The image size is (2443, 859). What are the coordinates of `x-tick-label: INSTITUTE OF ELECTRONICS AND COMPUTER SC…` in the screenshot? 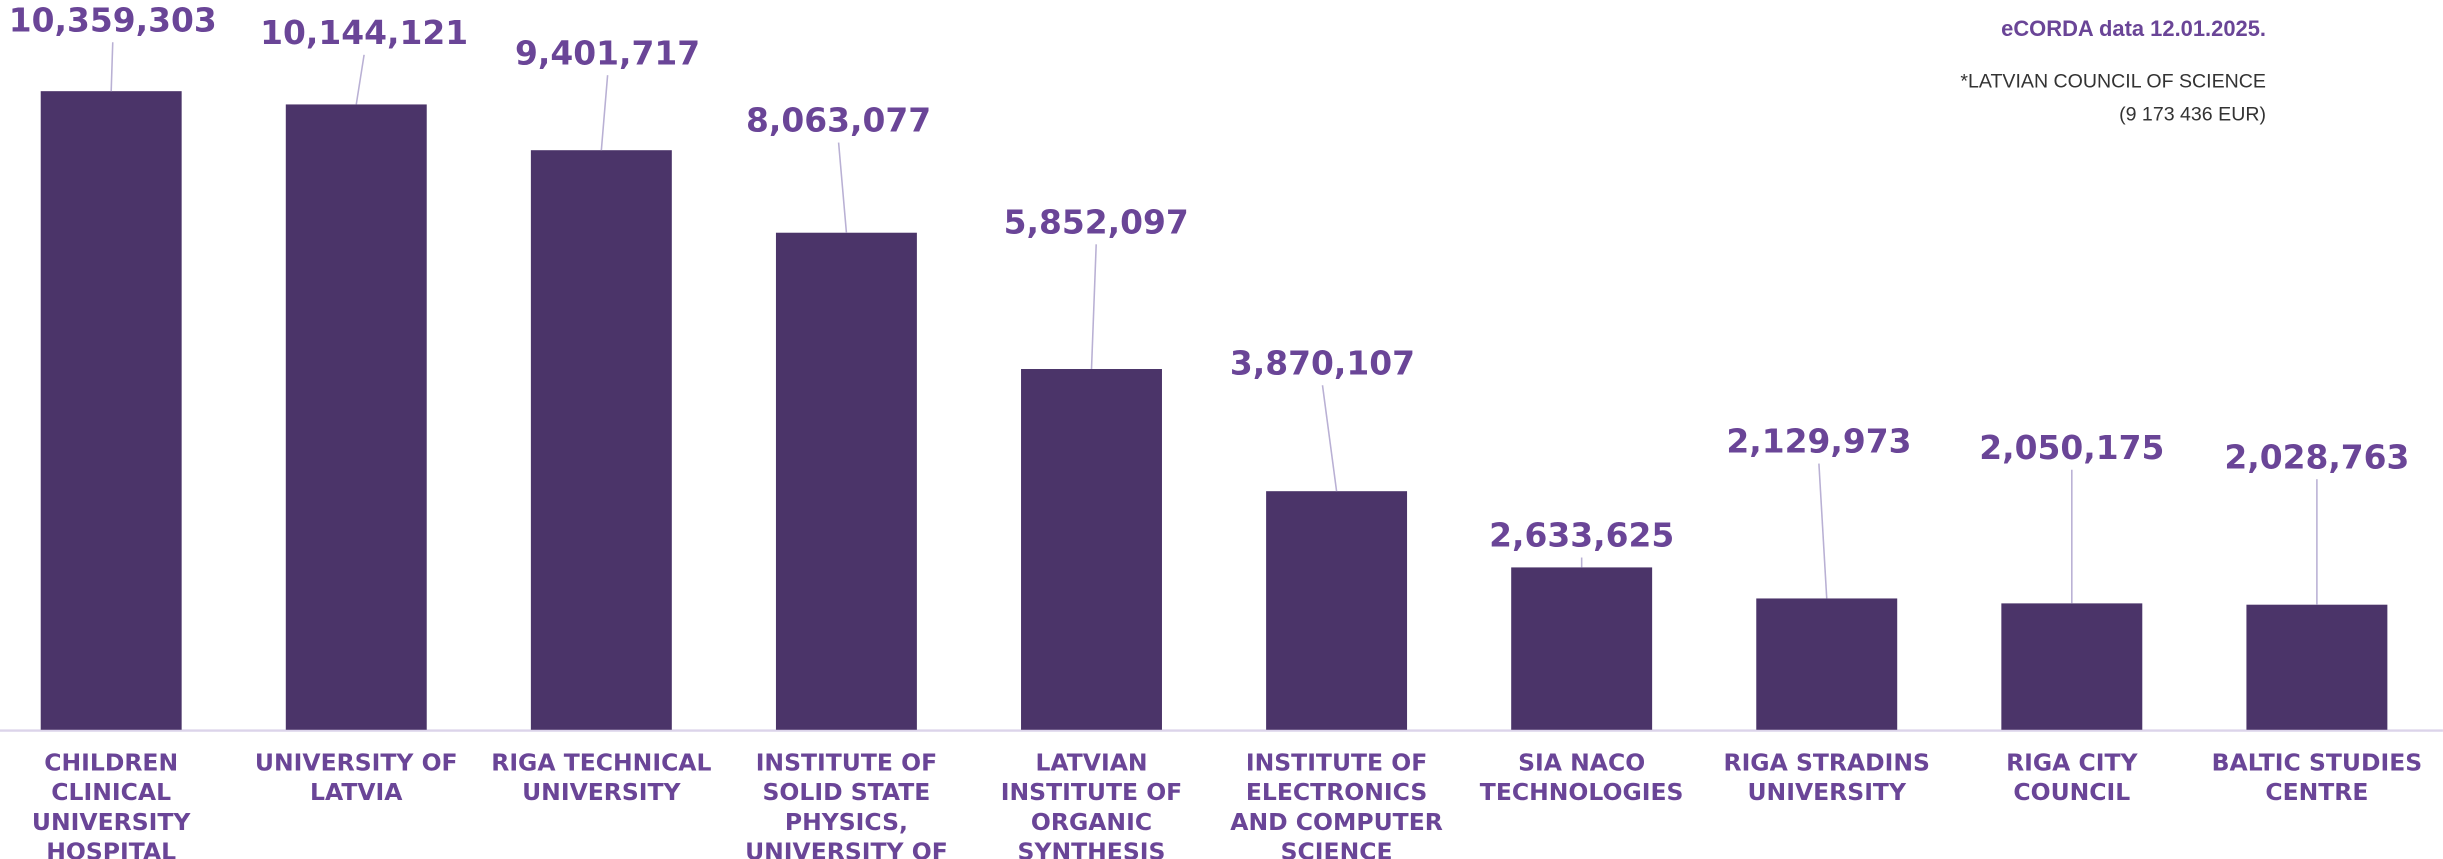 It's located at (1336, 803).